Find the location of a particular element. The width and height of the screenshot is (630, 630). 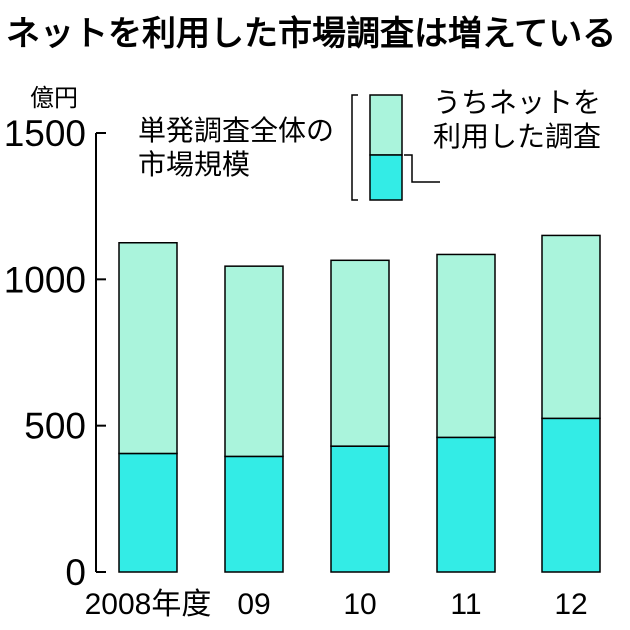

legend: 単発調査全体の市場規模 うちネットを利用した調査 is located at coordinates (369, 143).